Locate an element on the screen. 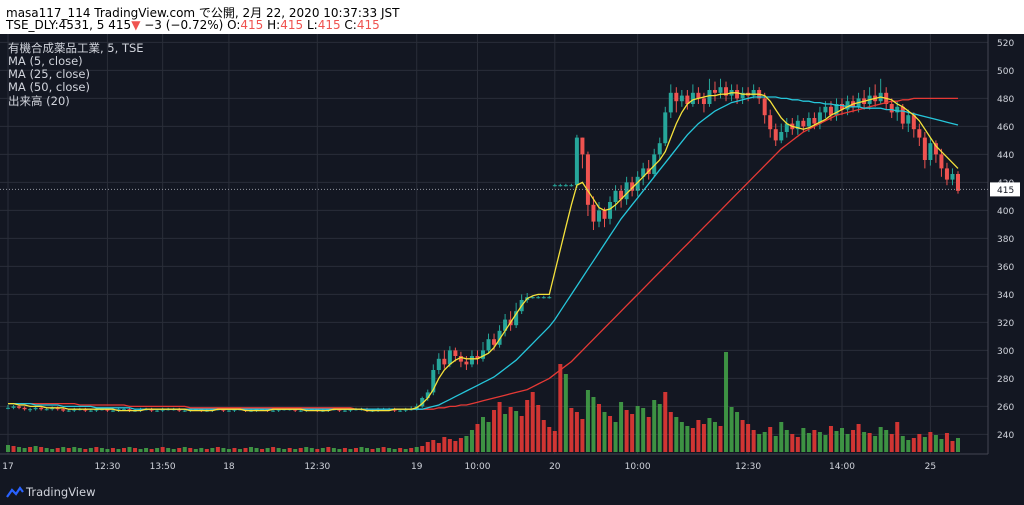 This screenshot has width=1024, height=505. symbol-label: TSE_DLY:4531, 5 is located at coordinates (55, 25).